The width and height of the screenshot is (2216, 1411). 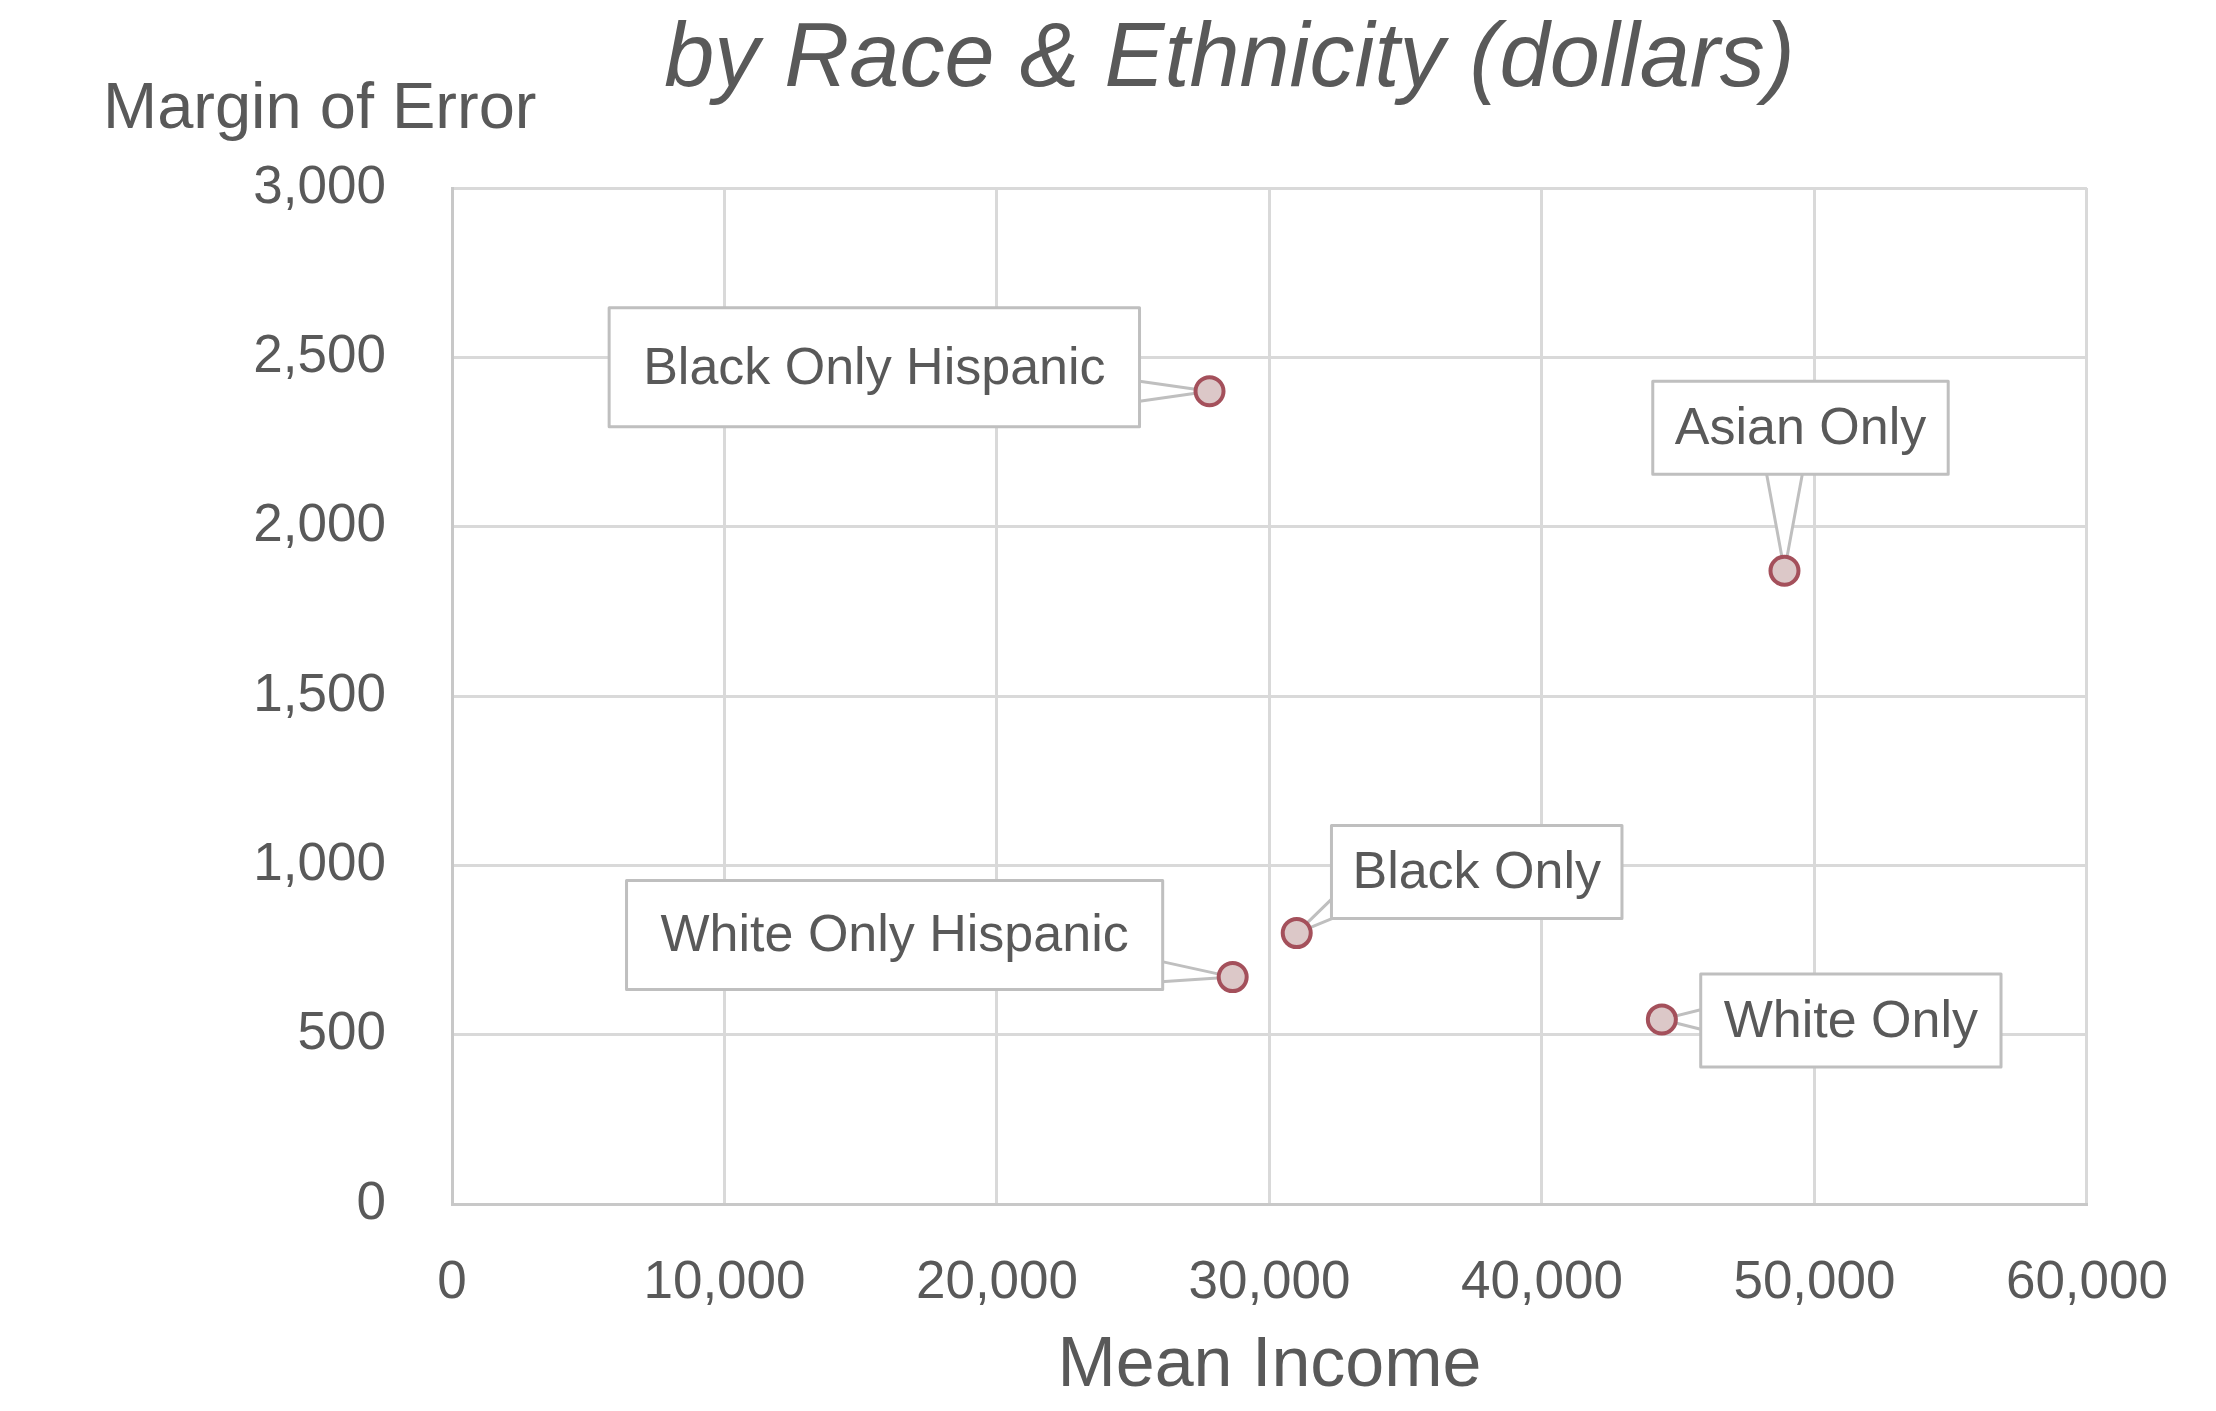 What do you see at coordinates (1269, 1280) in the screenshot?
I see `x-tick-label: 30,000` at bounding box center [1269, 1280].